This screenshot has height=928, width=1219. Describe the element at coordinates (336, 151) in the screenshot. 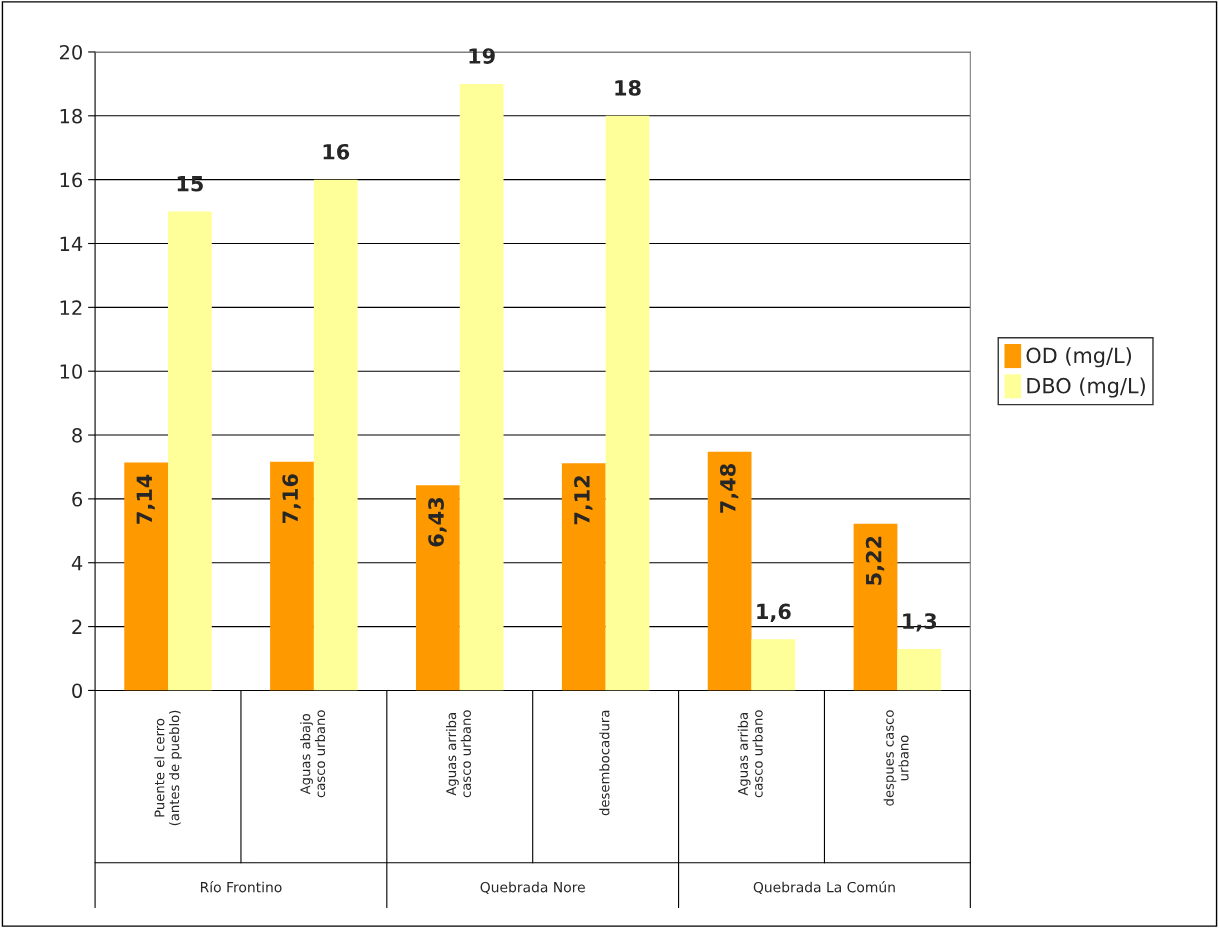

I see `data-label: 16` at that location.